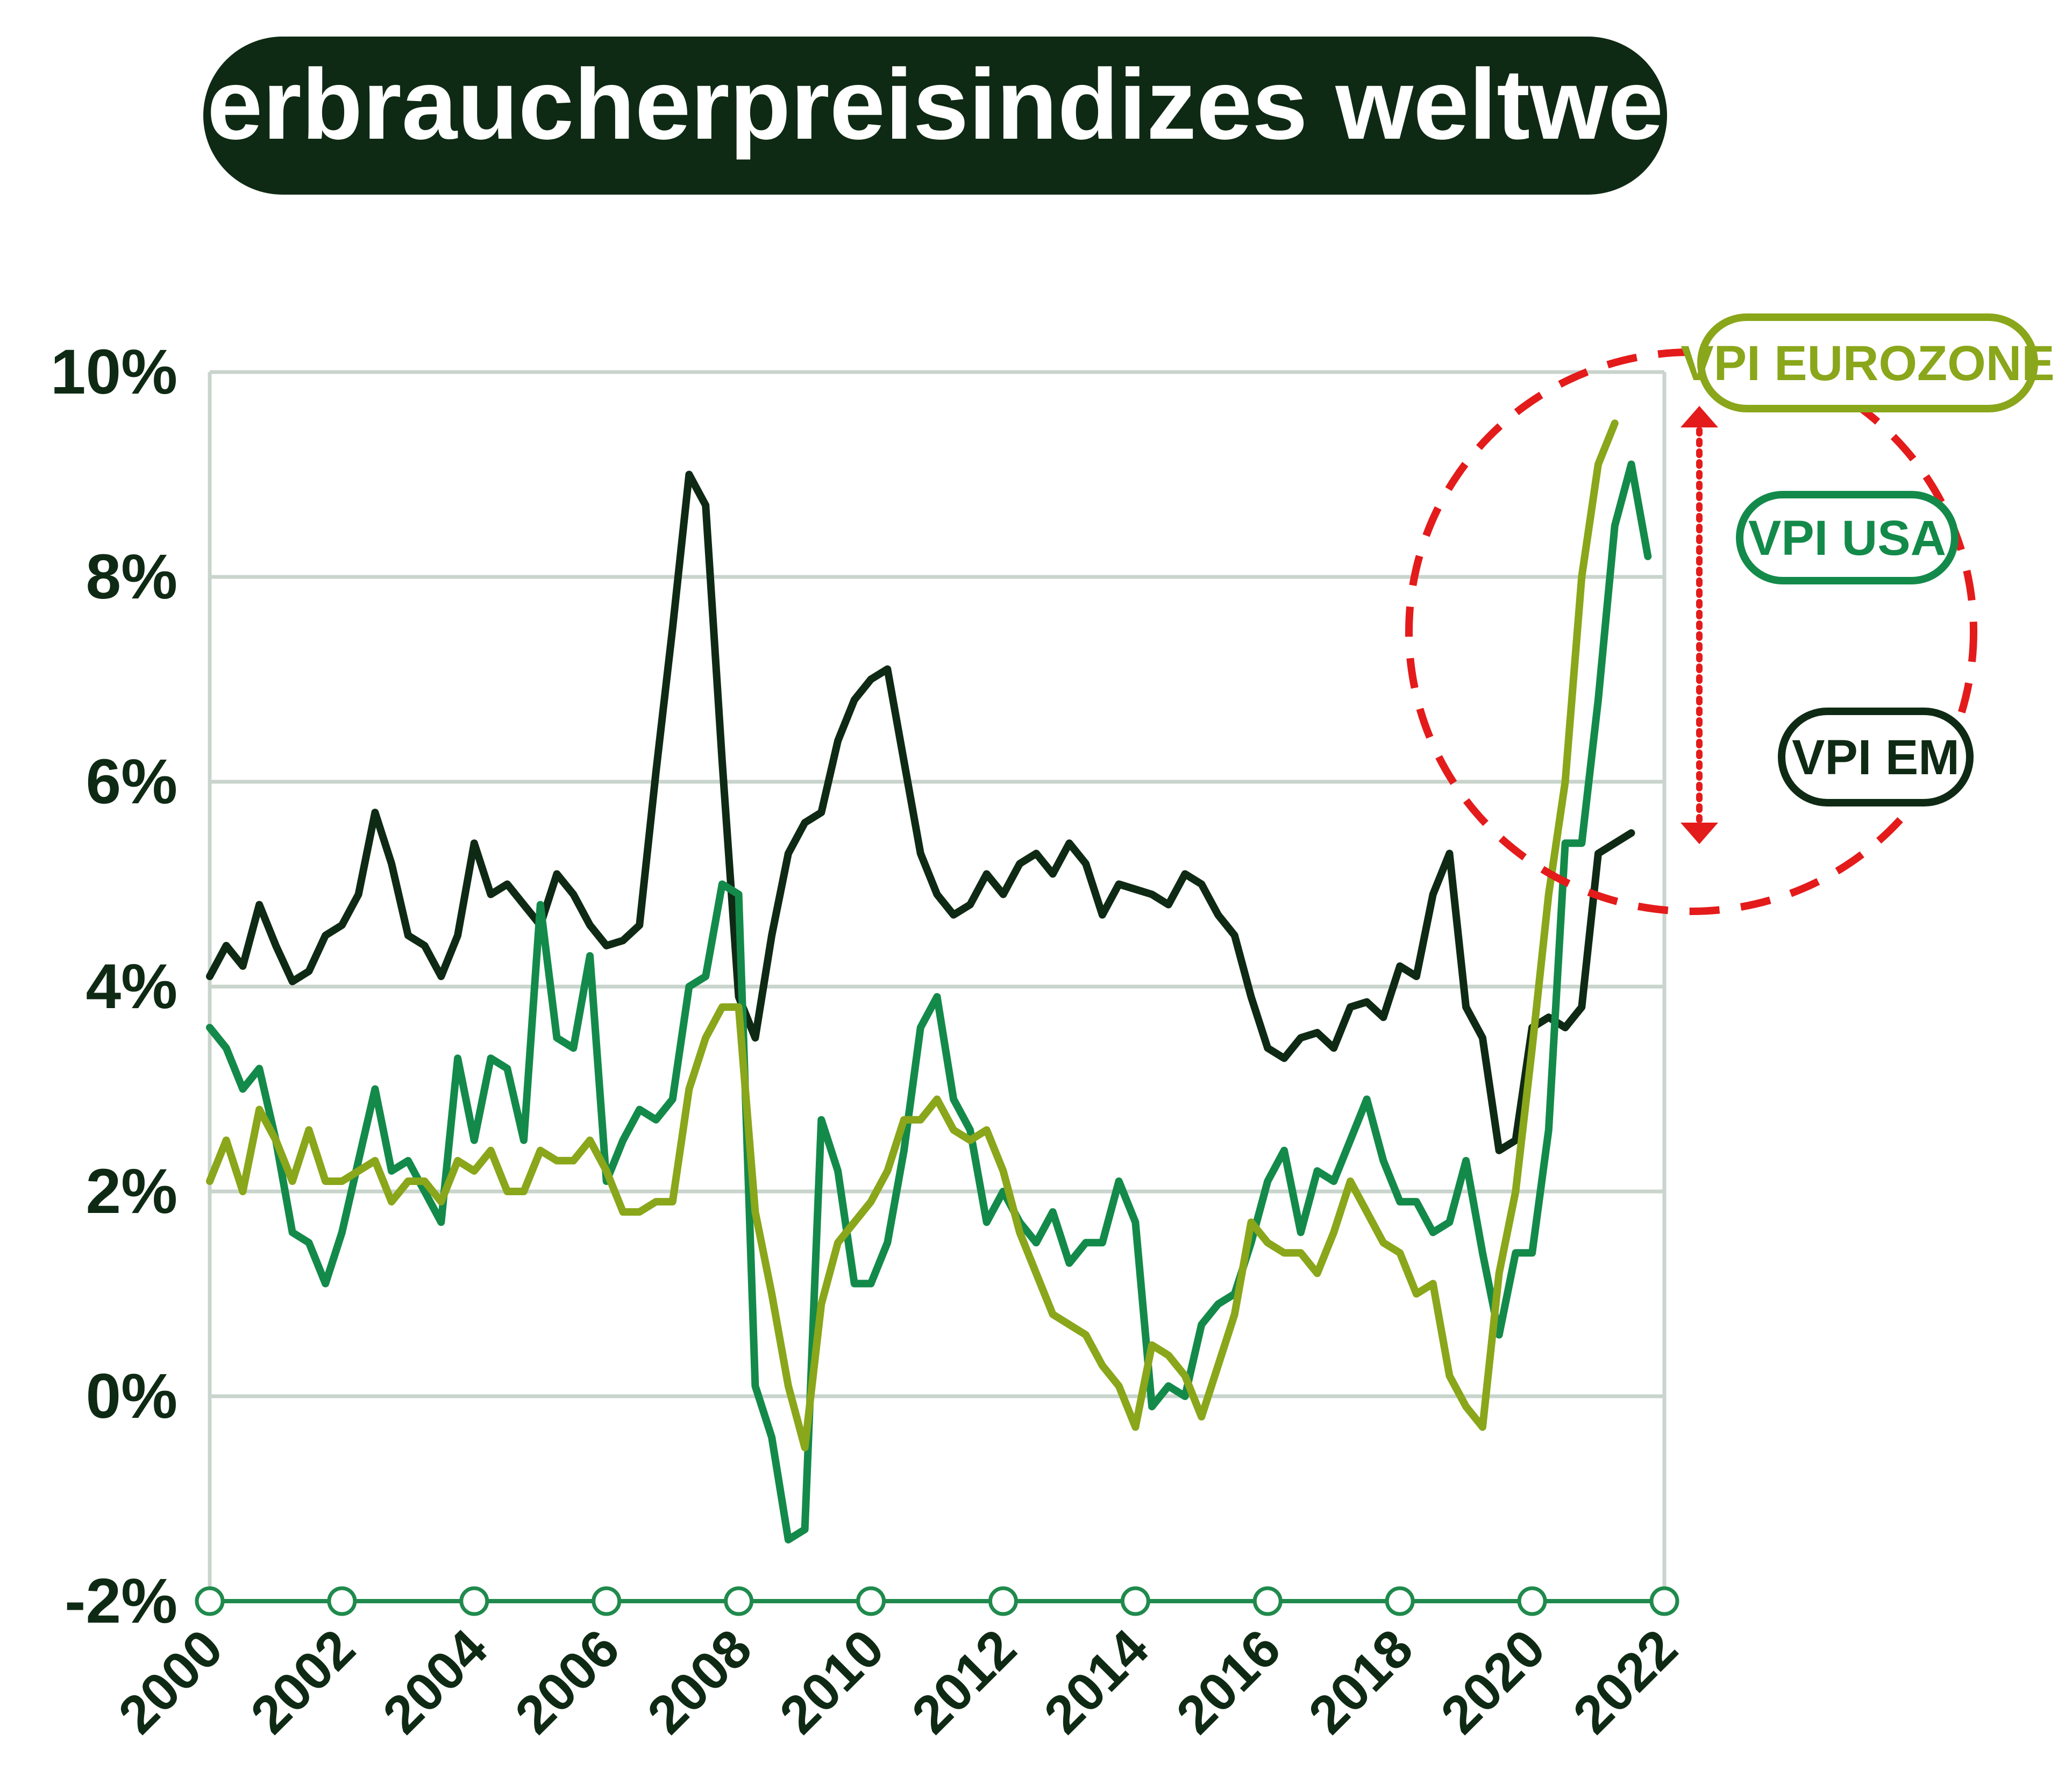  I want to click on x-tick-label: 2002, so click(303, 1681).